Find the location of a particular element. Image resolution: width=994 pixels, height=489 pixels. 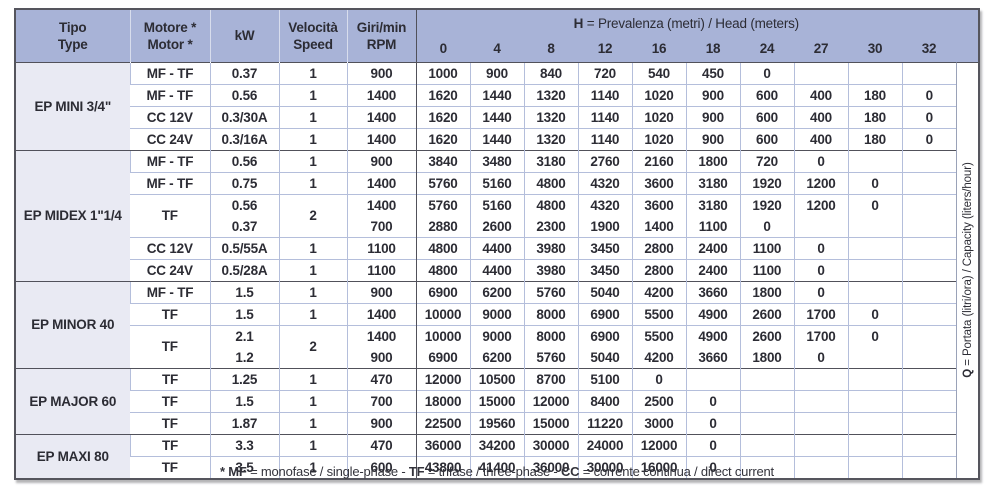

cell-line: 0.37 is located at coordinates (244, 73).